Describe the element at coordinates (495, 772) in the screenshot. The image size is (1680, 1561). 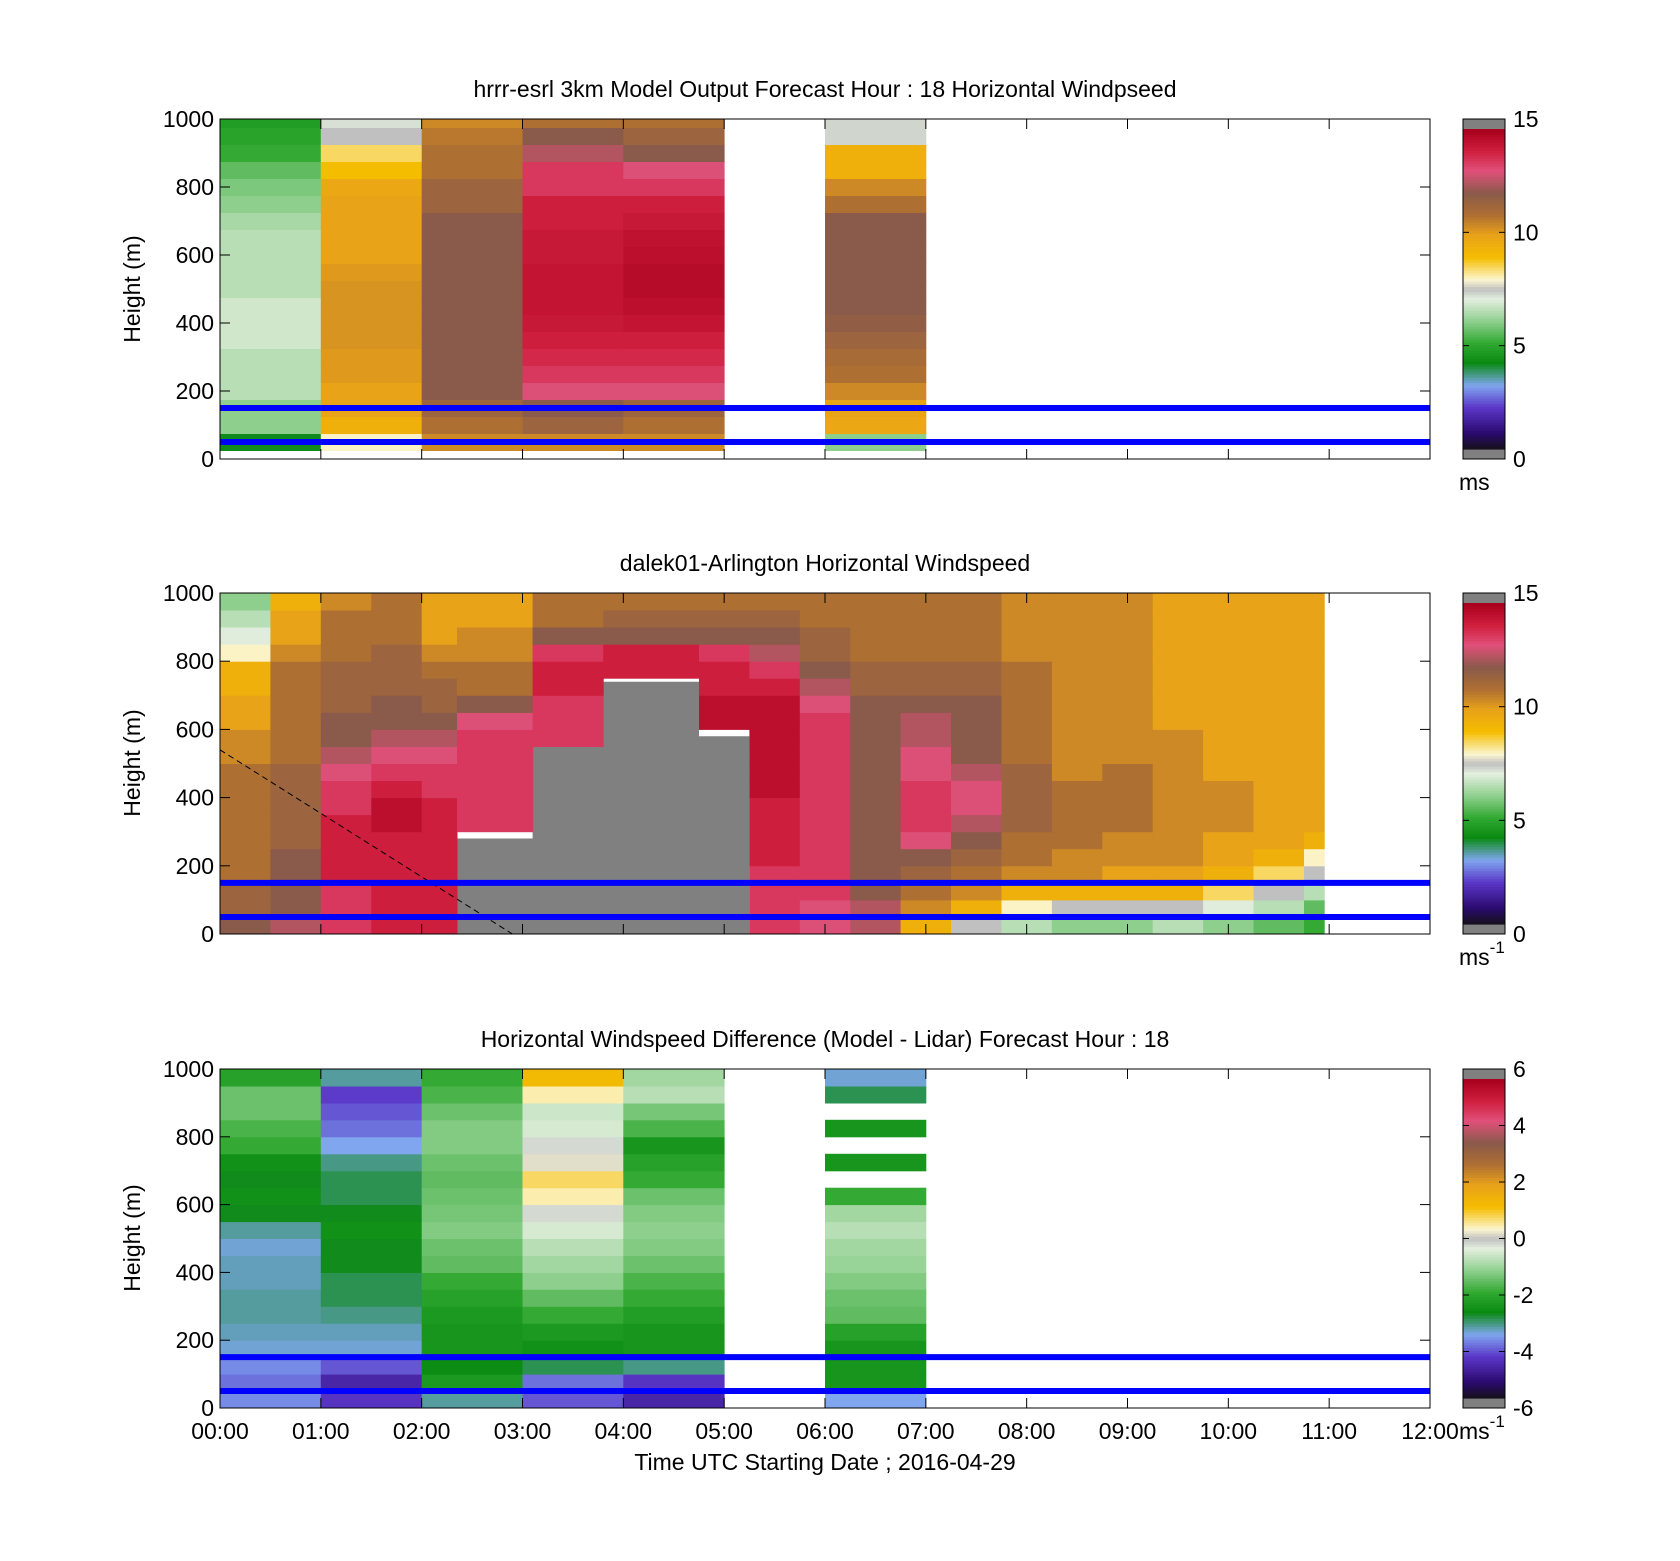
I see `heatmap-cell-c5-r9` at that location.